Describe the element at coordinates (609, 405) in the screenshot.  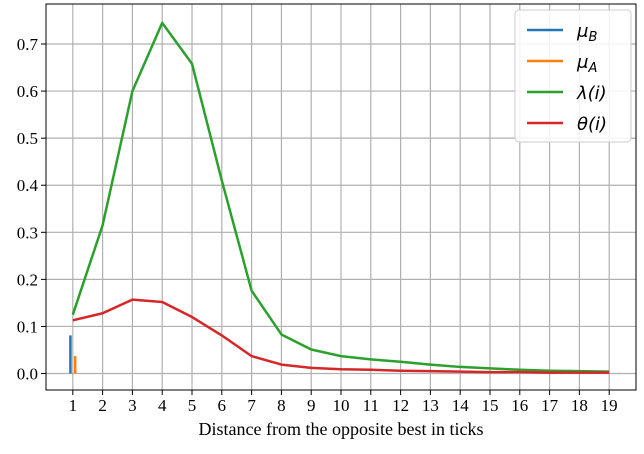
I see `x-tick-label: 19` at that location.